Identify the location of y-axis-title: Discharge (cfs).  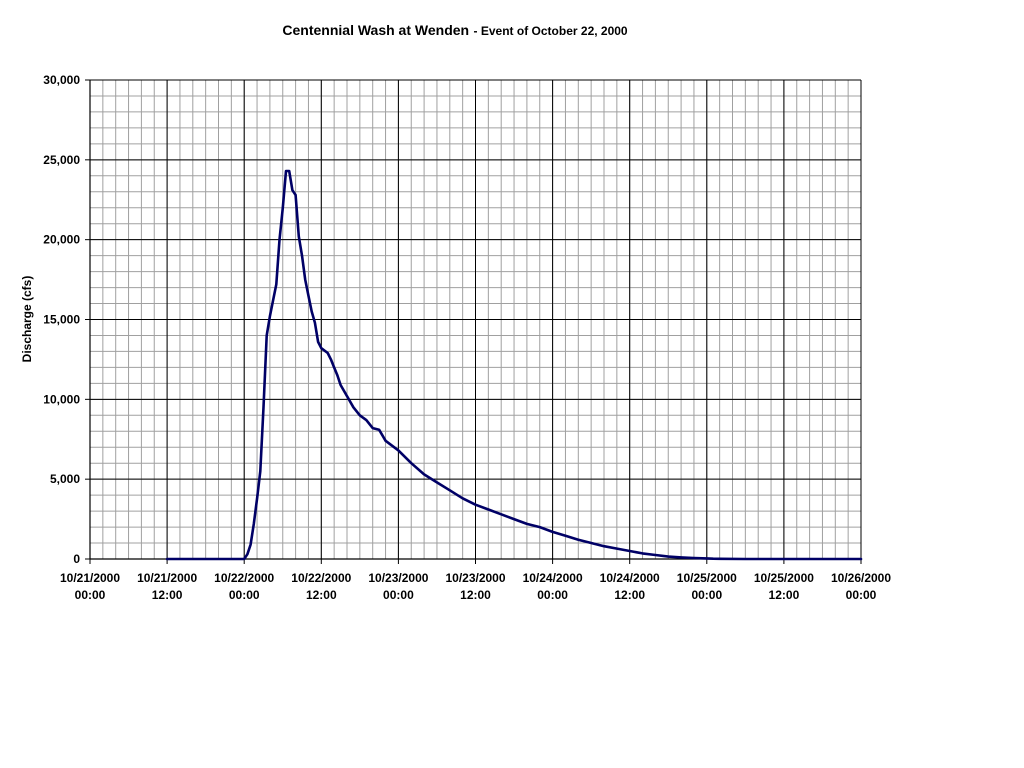
(27, 319).